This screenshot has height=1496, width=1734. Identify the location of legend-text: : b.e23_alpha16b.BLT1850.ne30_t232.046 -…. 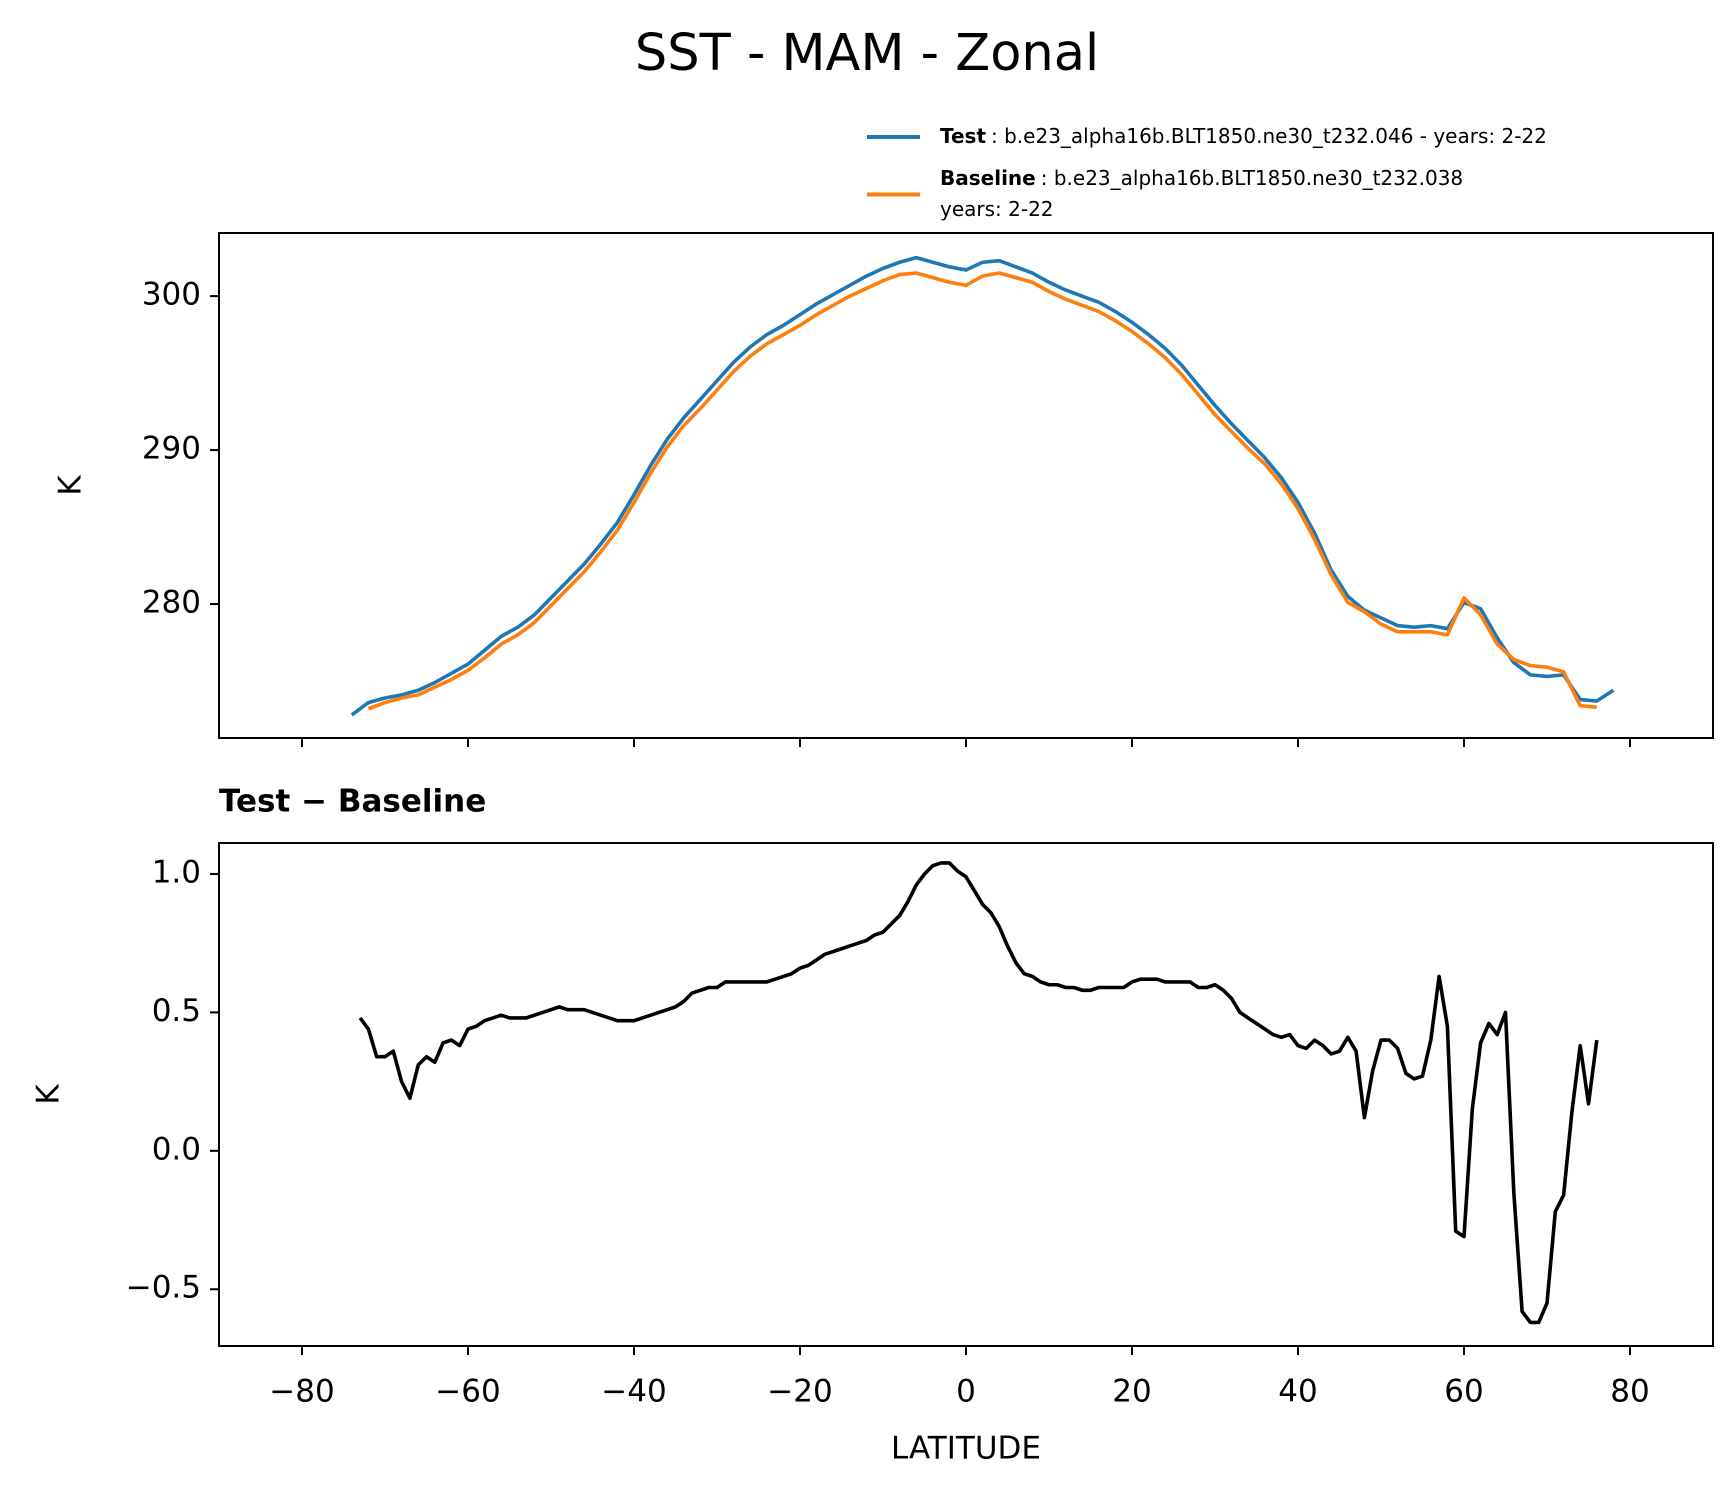
(1269, 136).